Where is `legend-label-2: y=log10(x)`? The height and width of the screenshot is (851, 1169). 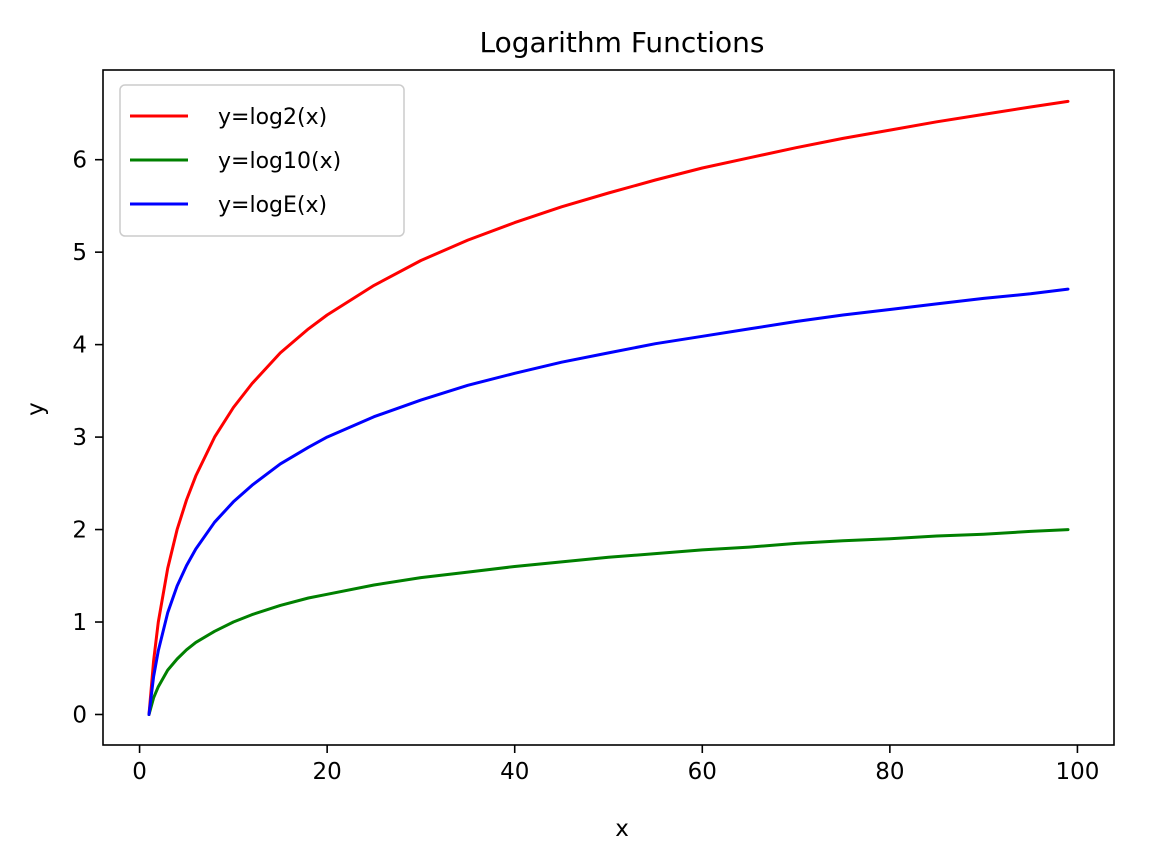
legend-label-2: y=log10(x) is located at coordinates (279, 161).